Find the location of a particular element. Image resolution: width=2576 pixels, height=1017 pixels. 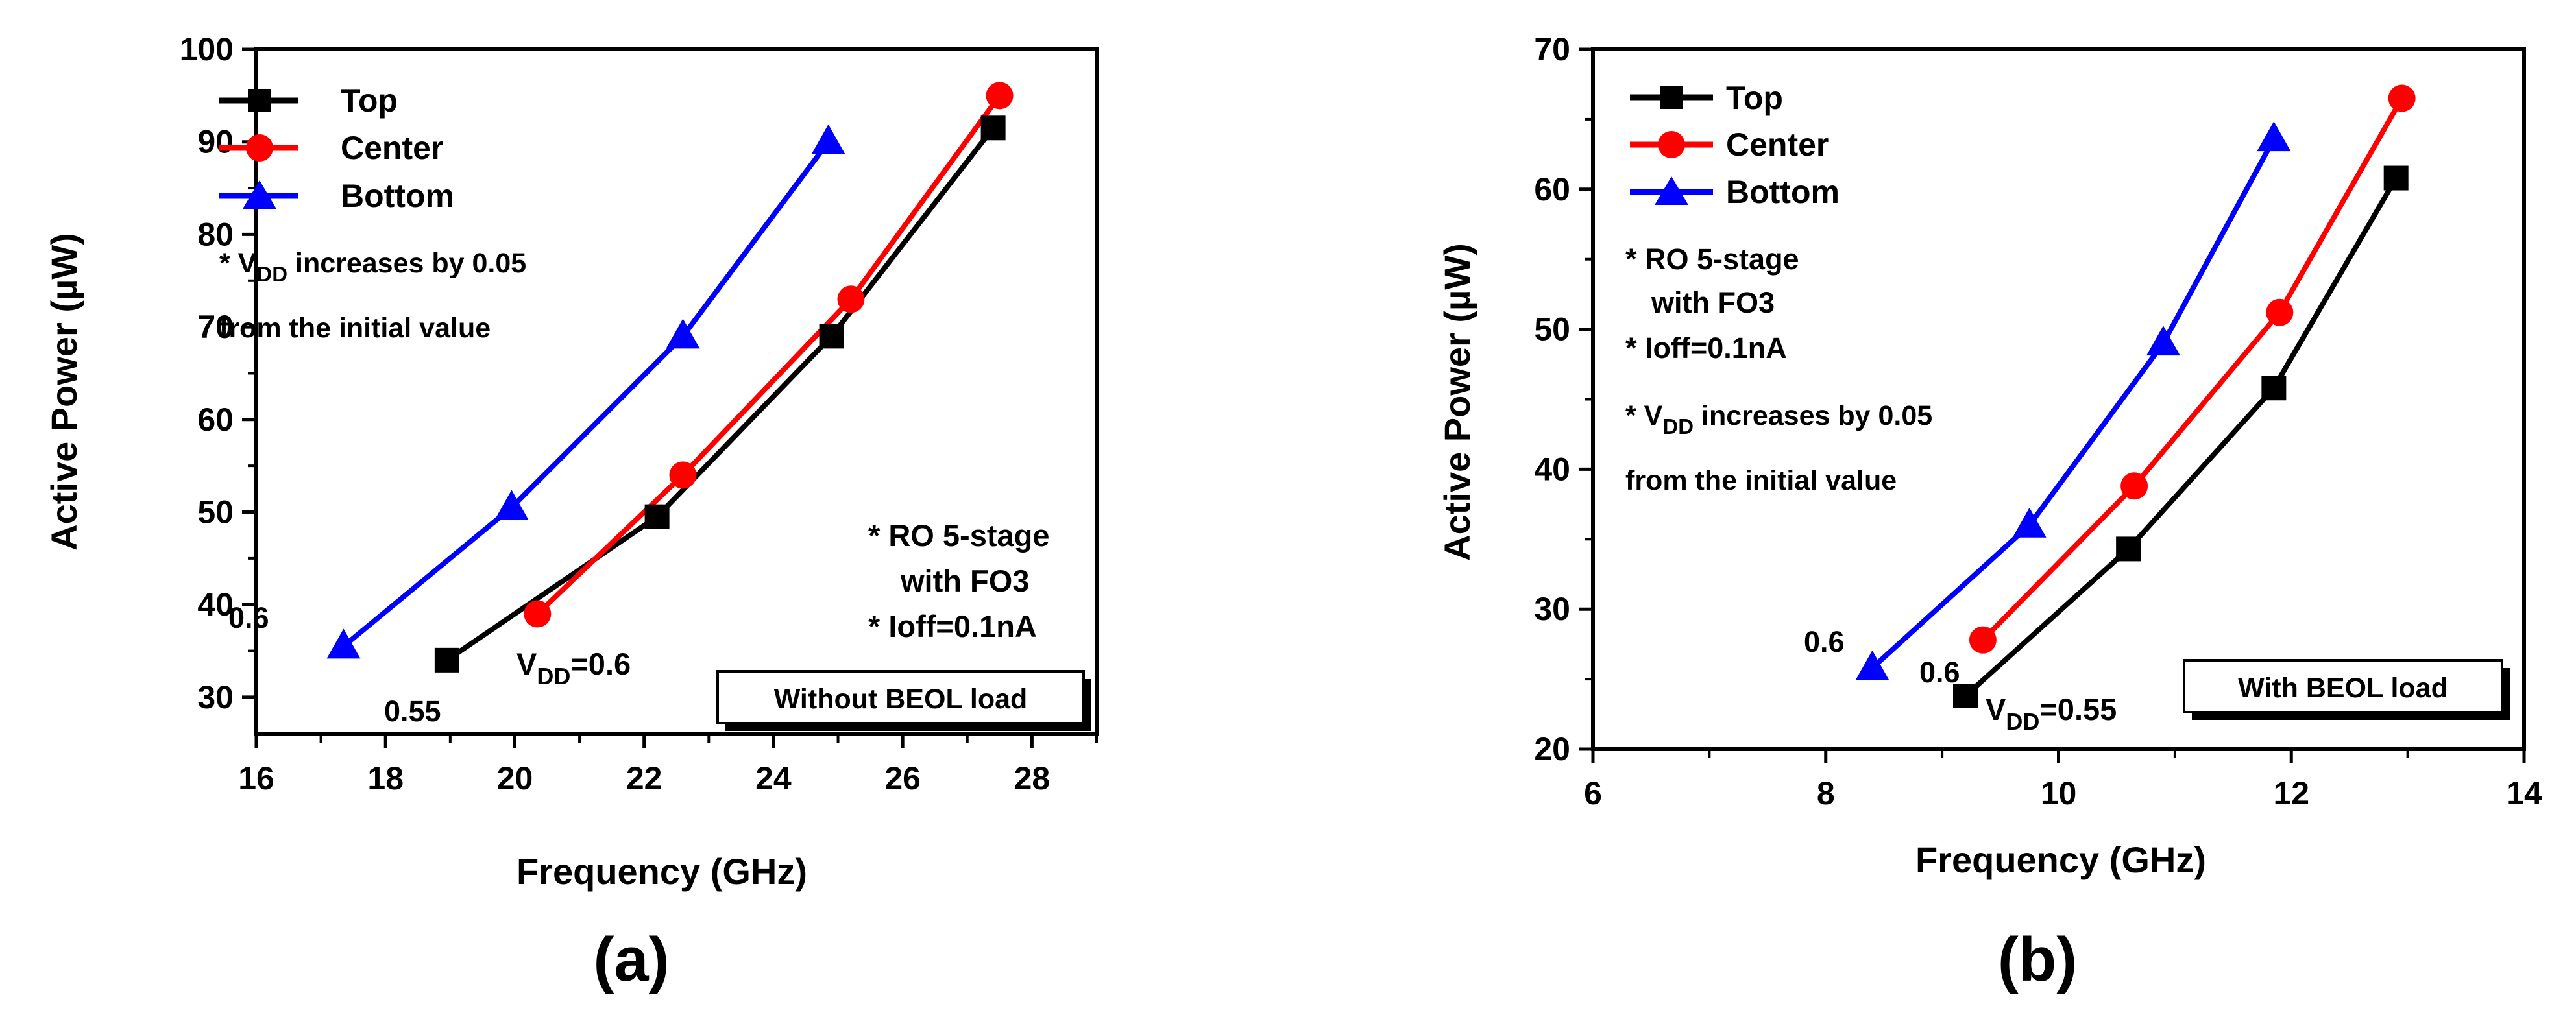

x-tick-label-b: 10 is located at coordinates (2059, 793).